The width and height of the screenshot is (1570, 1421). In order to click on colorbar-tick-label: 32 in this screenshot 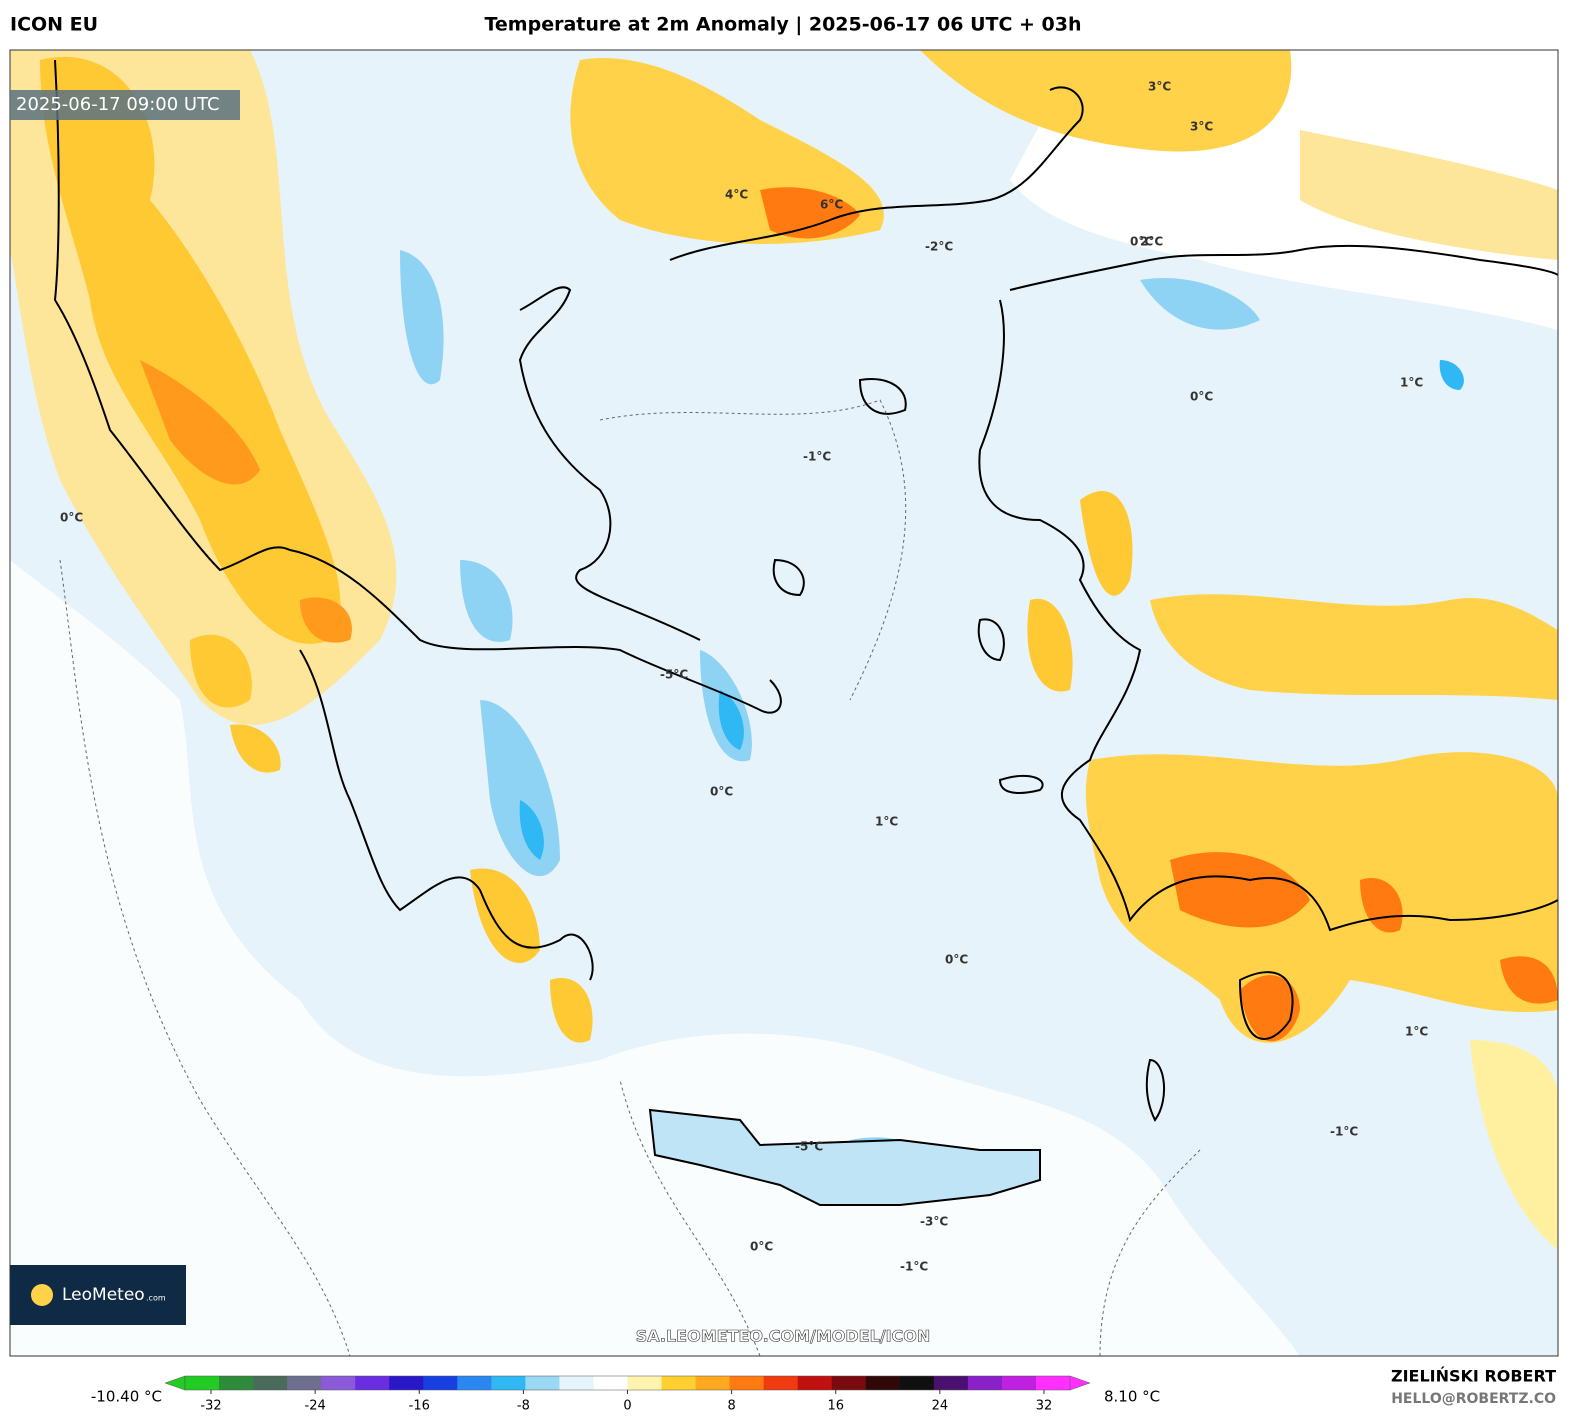, I will do `click(1044, 1406)`.